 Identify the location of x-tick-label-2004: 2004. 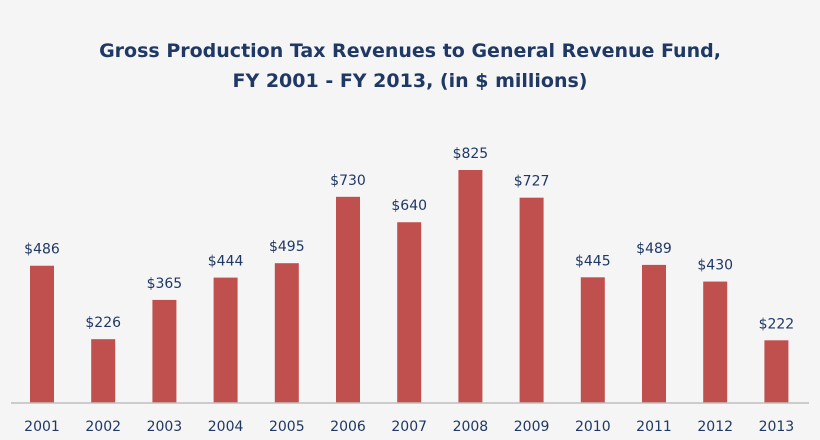
(226, 427).